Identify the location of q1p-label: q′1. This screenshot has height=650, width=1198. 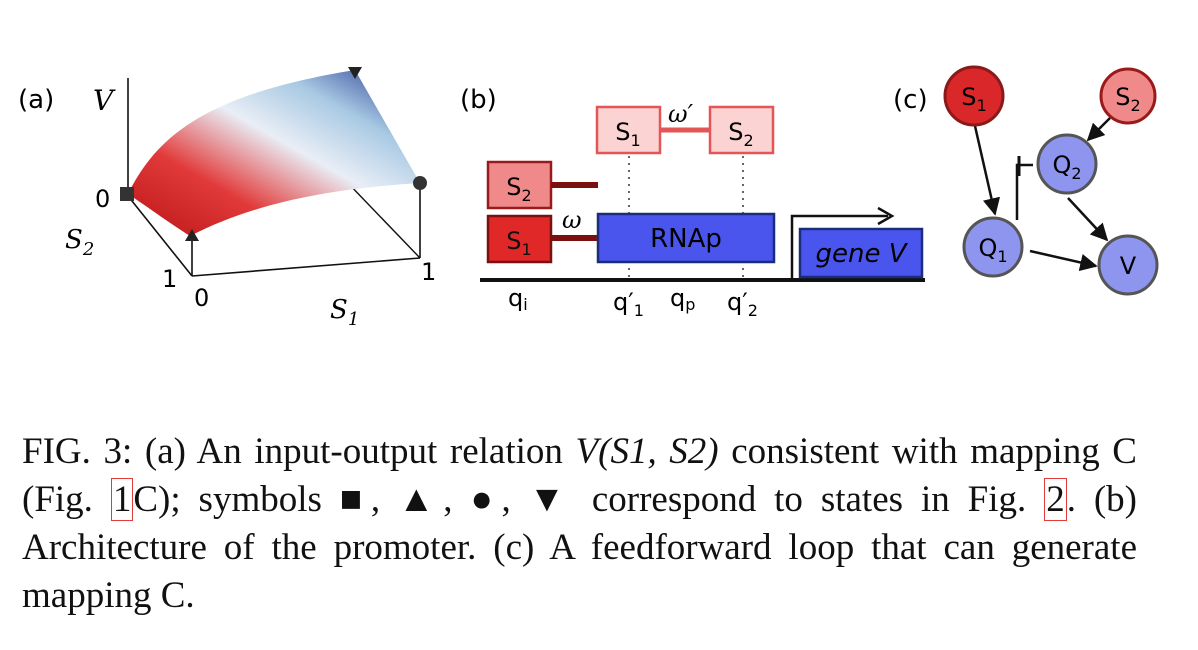
(628, 304).